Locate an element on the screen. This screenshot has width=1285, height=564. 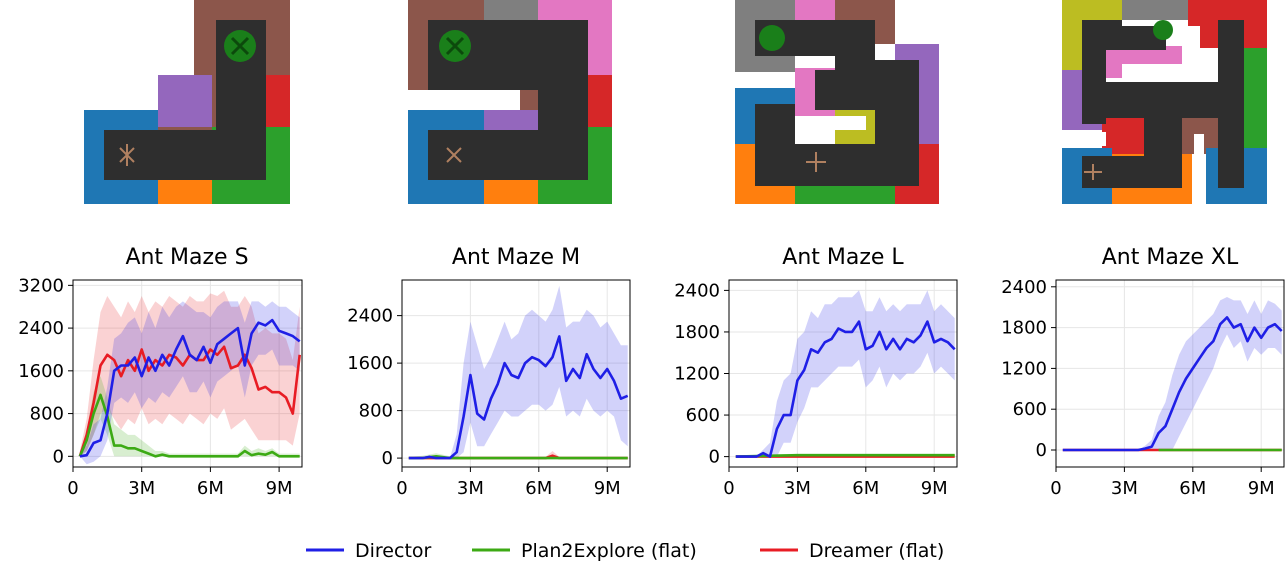
legend-label-dreamer: Dreamer (flat) is located at coordinates (876, 551).